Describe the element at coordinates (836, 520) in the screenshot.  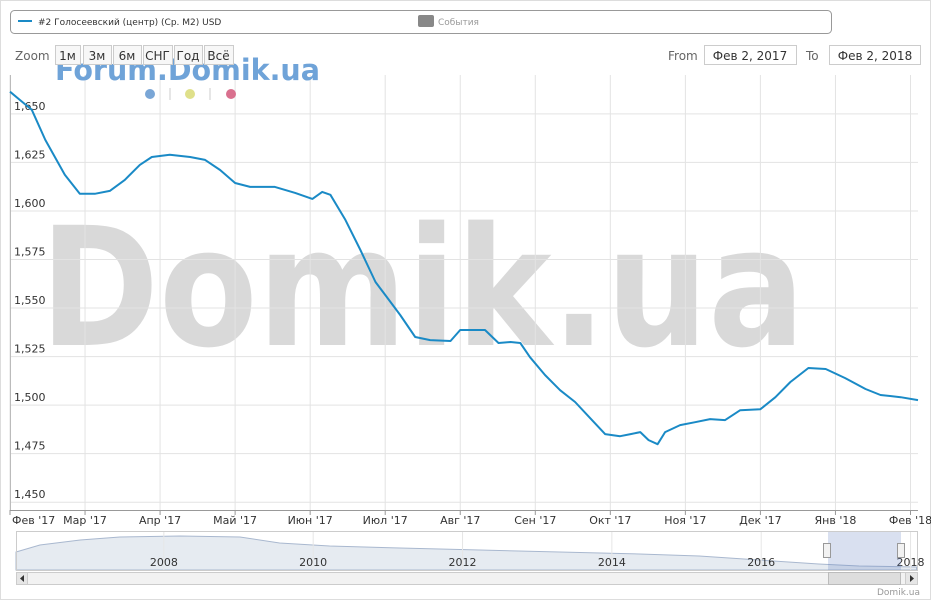
I see `x-tick-label: Янв '18` at that location.